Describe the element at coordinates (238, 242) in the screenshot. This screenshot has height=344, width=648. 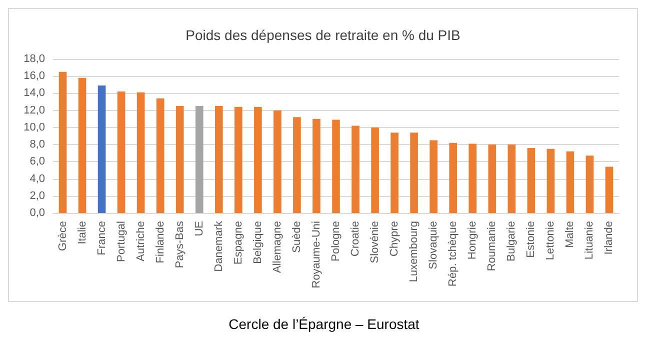
I see `x-tick-label: Espagne` at that location.